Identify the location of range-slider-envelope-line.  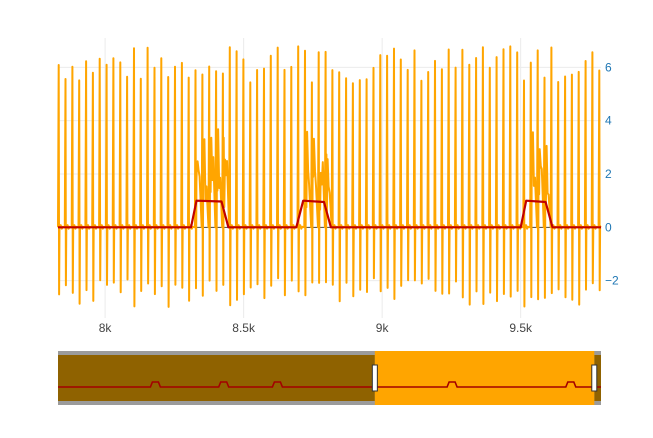
(329, 384).